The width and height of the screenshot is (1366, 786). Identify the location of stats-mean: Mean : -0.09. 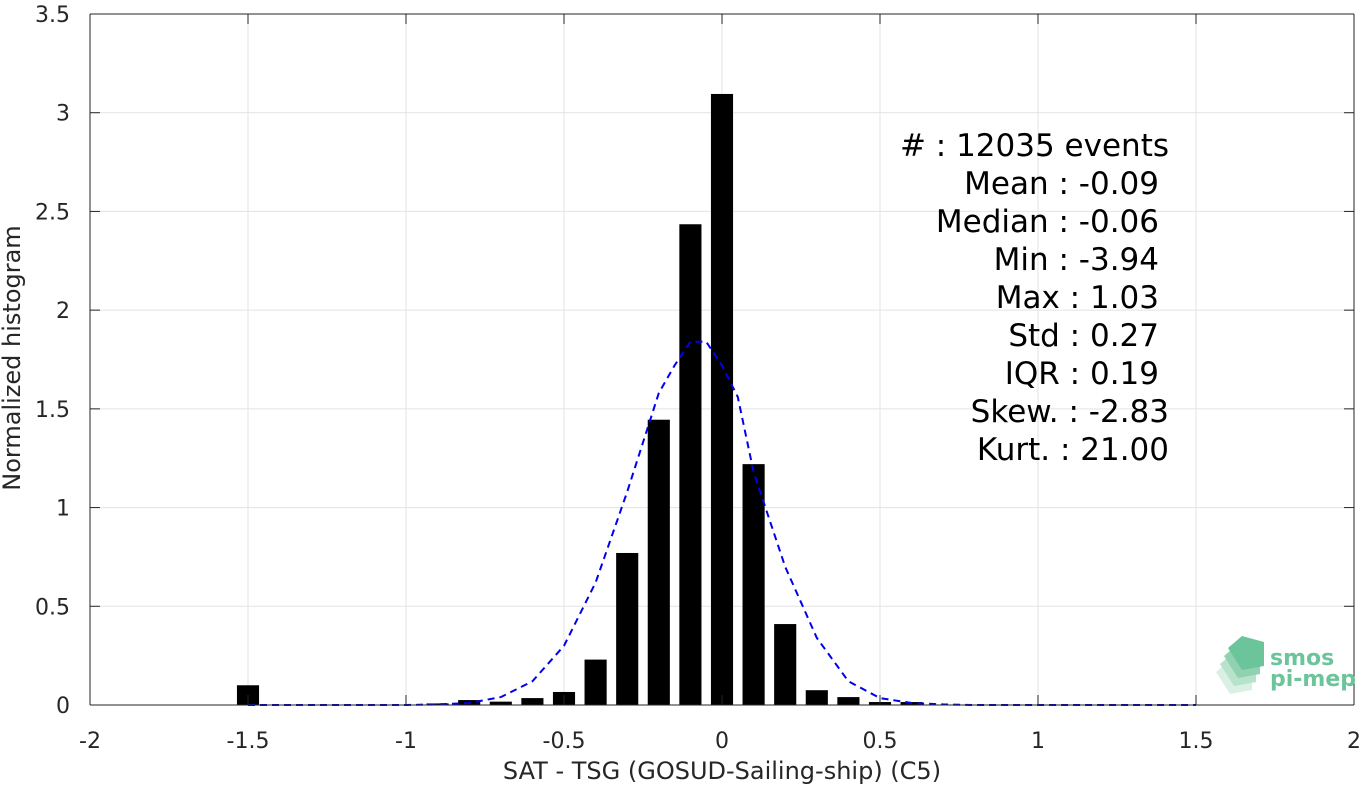
(1061, 184).